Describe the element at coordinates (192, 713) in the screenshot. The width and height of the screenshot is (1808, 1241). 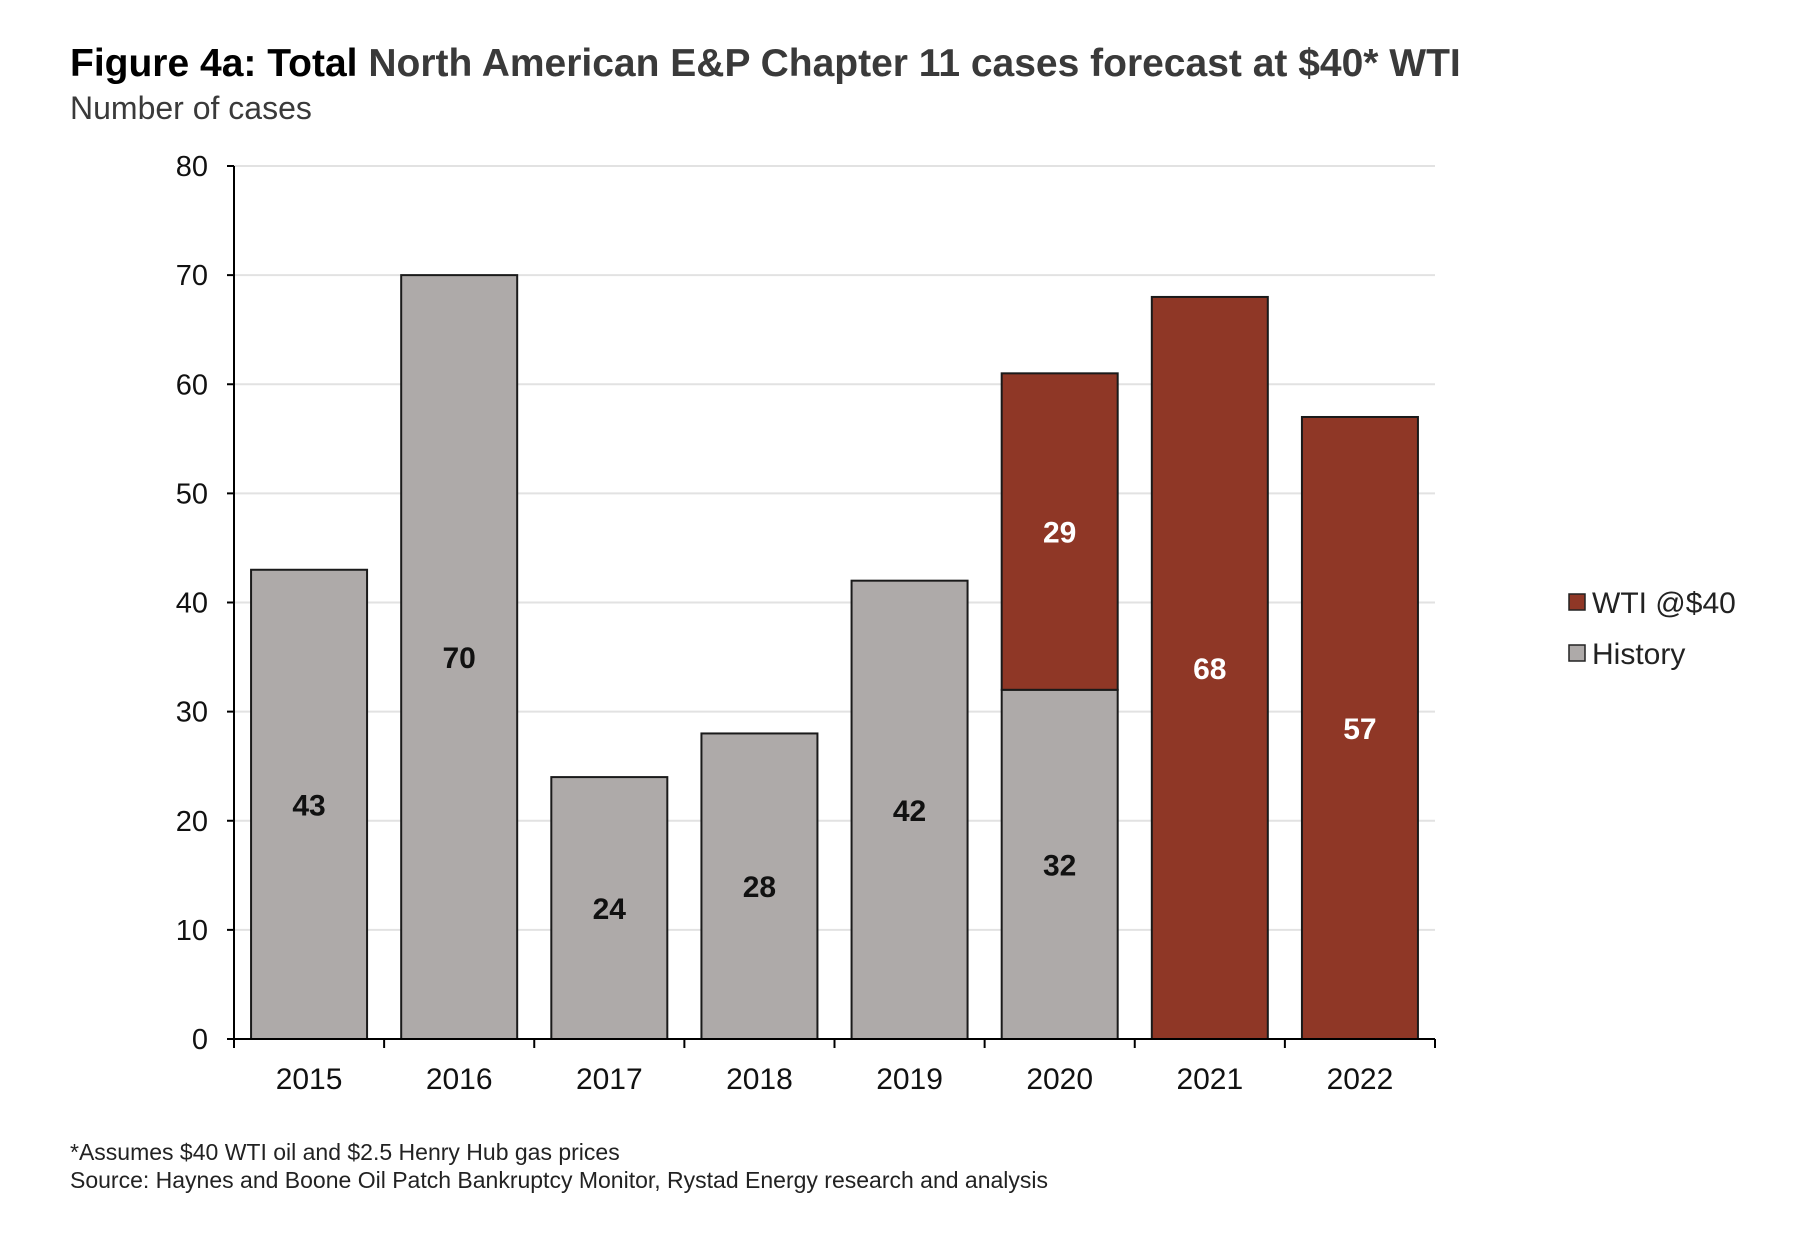
I see `y-tick-label: 30` at that location.